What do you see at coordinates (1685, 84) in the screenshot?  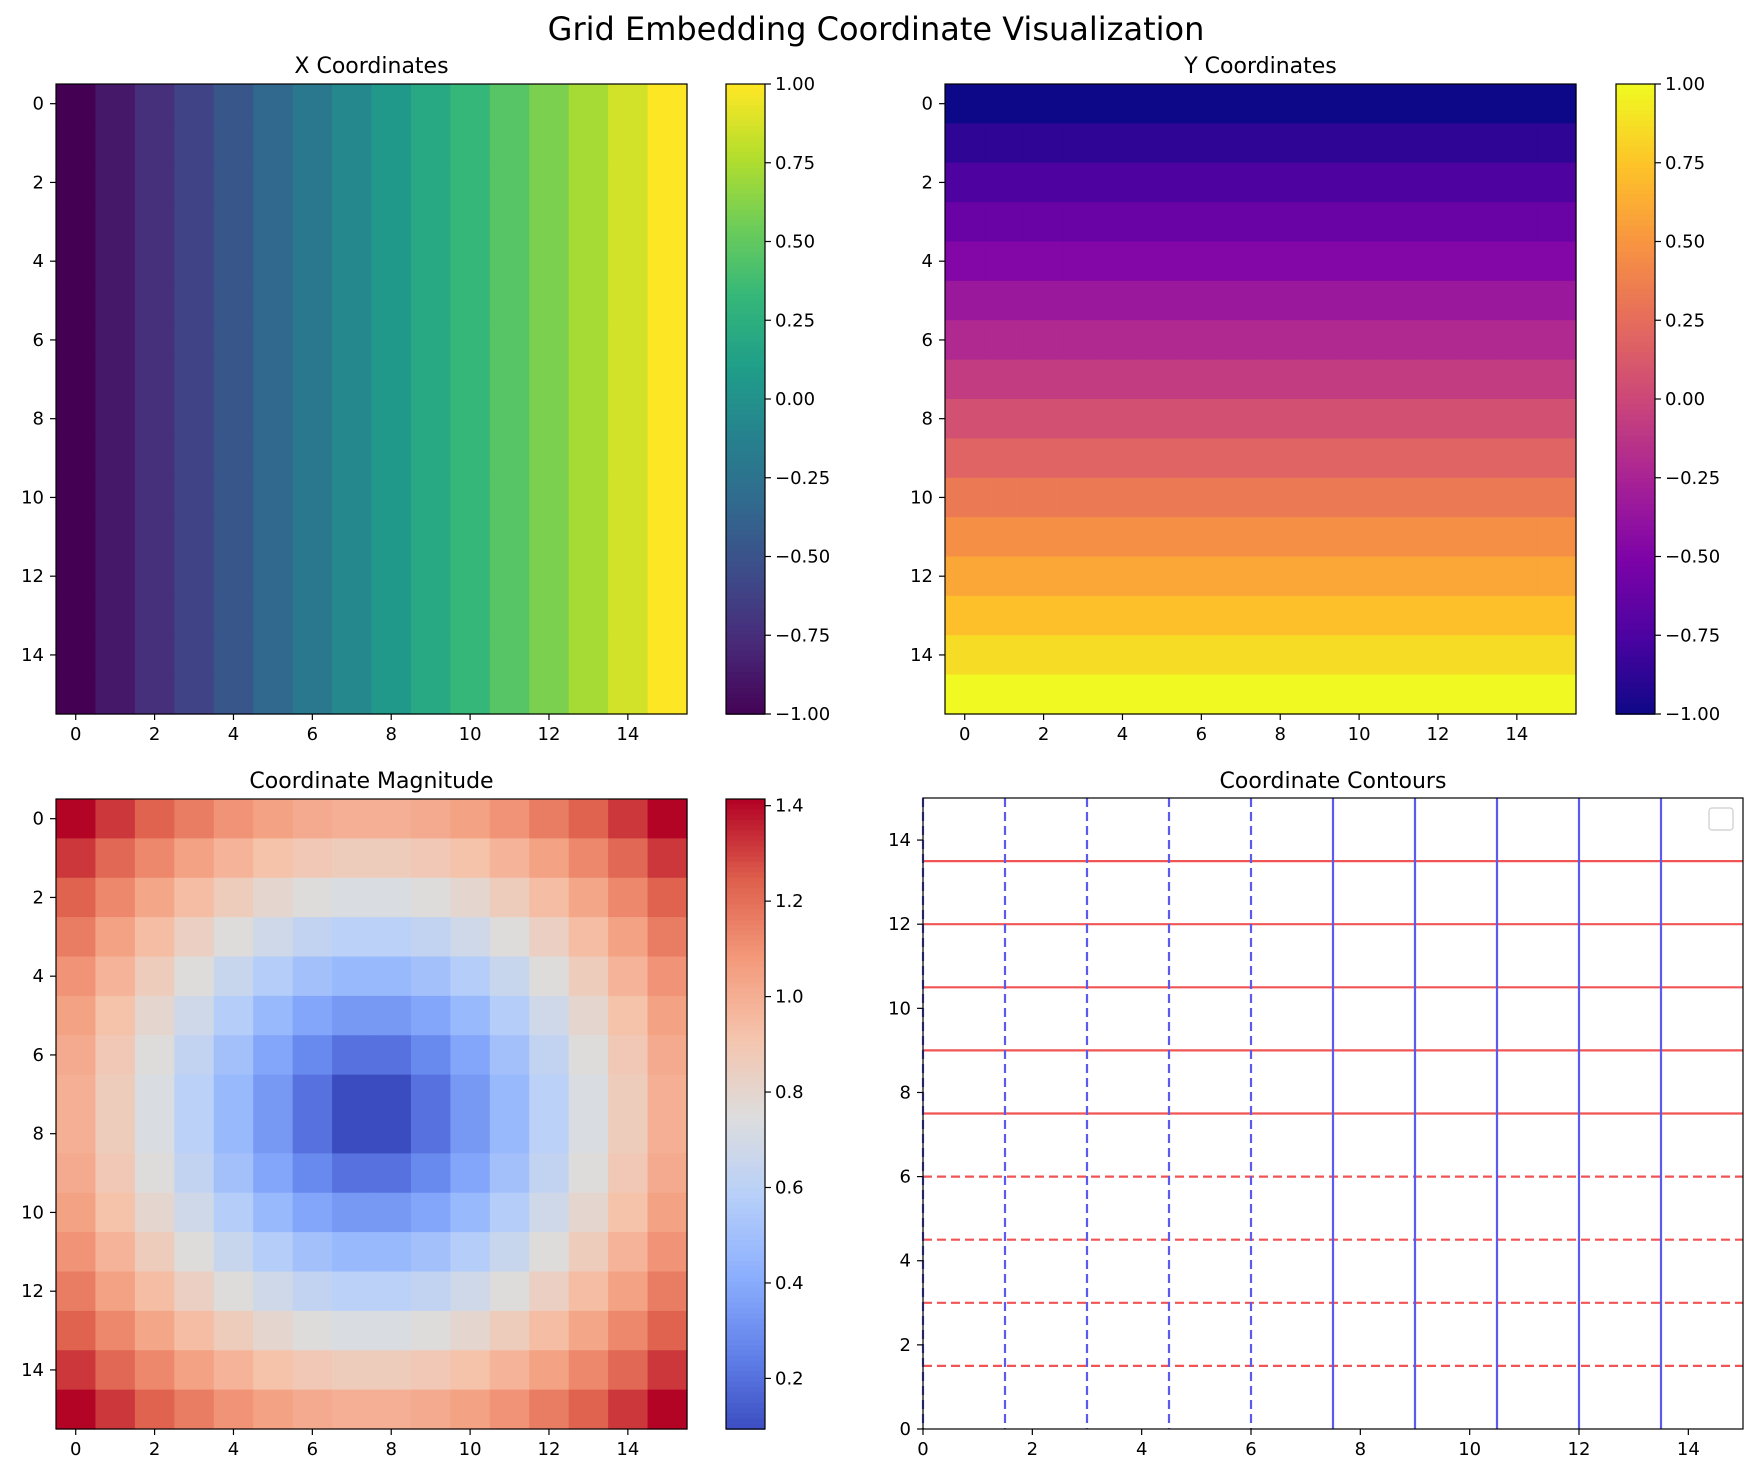 I see `colorbar-tick-label: 1.00` at bounding box center [1685, 84].